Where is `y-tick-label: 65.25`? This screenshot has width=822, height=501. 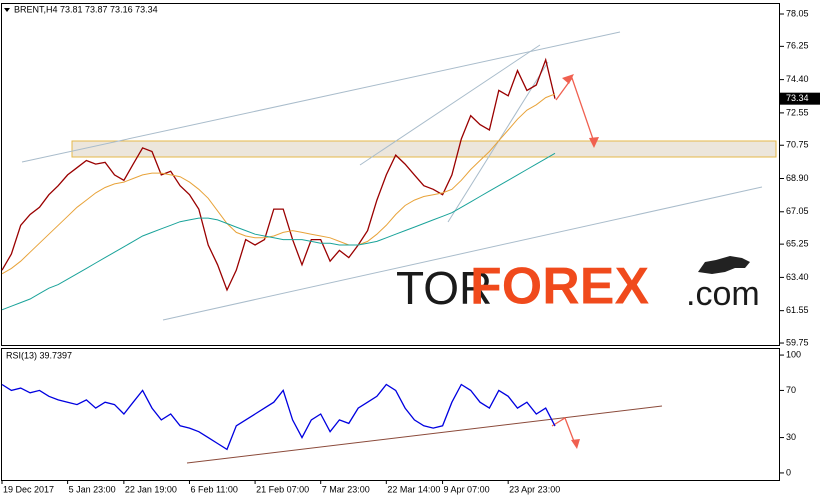
y-tick-label: 65.25 is located at coordinates (797, 244).